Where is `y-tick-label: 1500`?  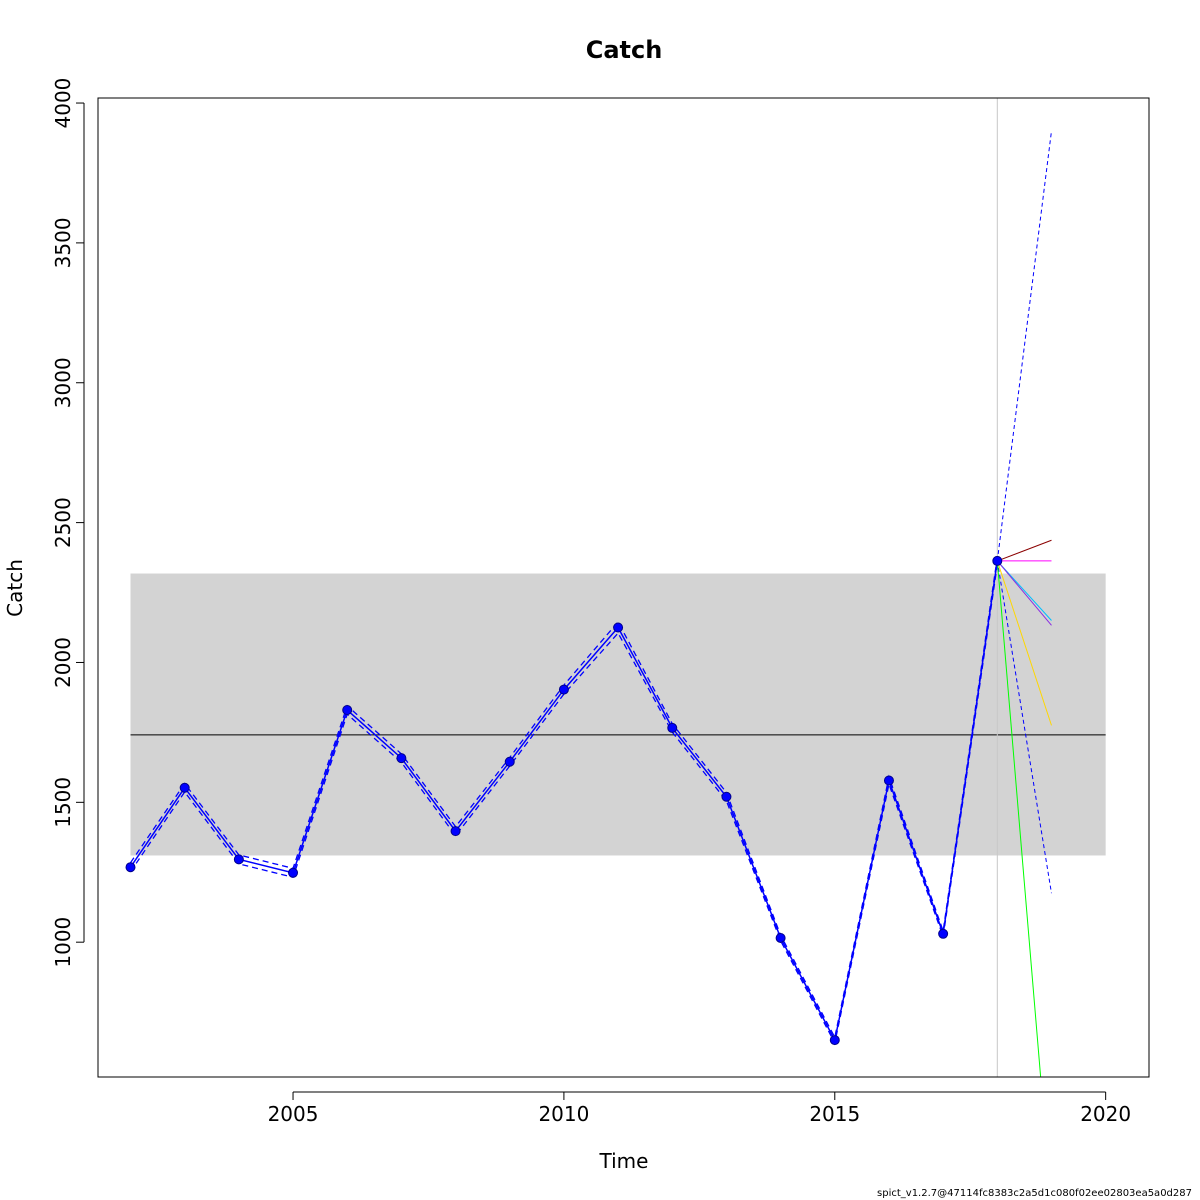 y-tick-label: 1500 is located at coordinates (63, 802).